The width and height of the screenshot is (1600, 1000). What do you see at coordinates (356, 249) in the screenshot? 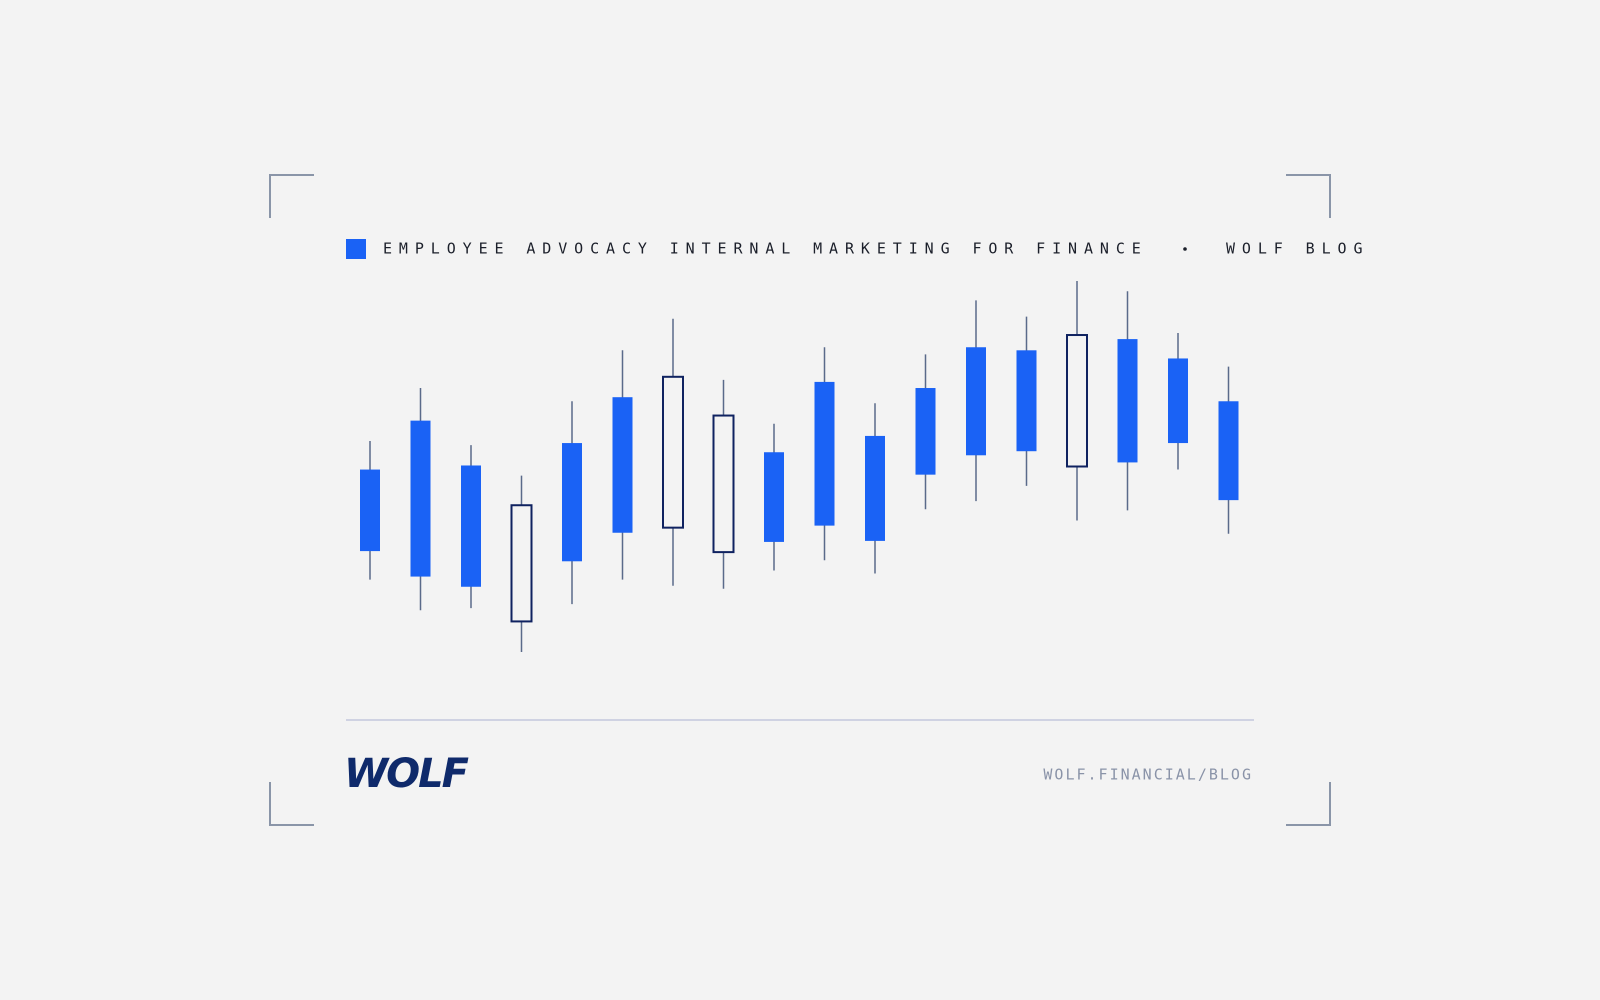
I see `legend-swatch` at bounding box center [356, 249].